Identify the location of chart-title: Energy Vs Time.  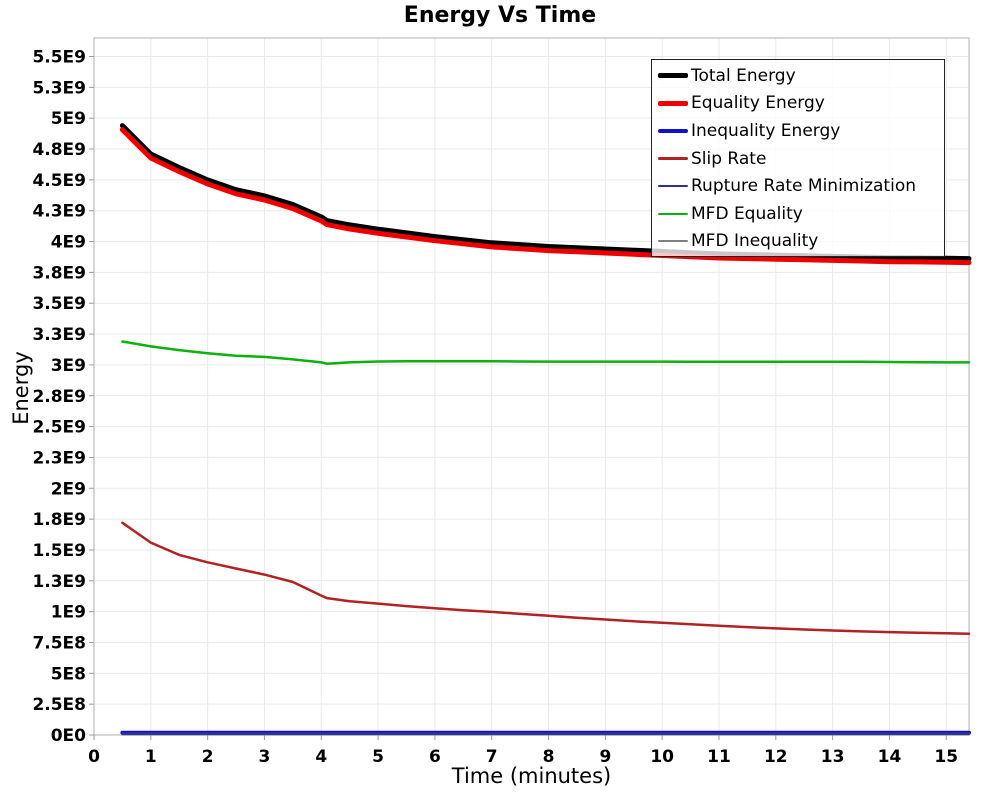
(500, 15).